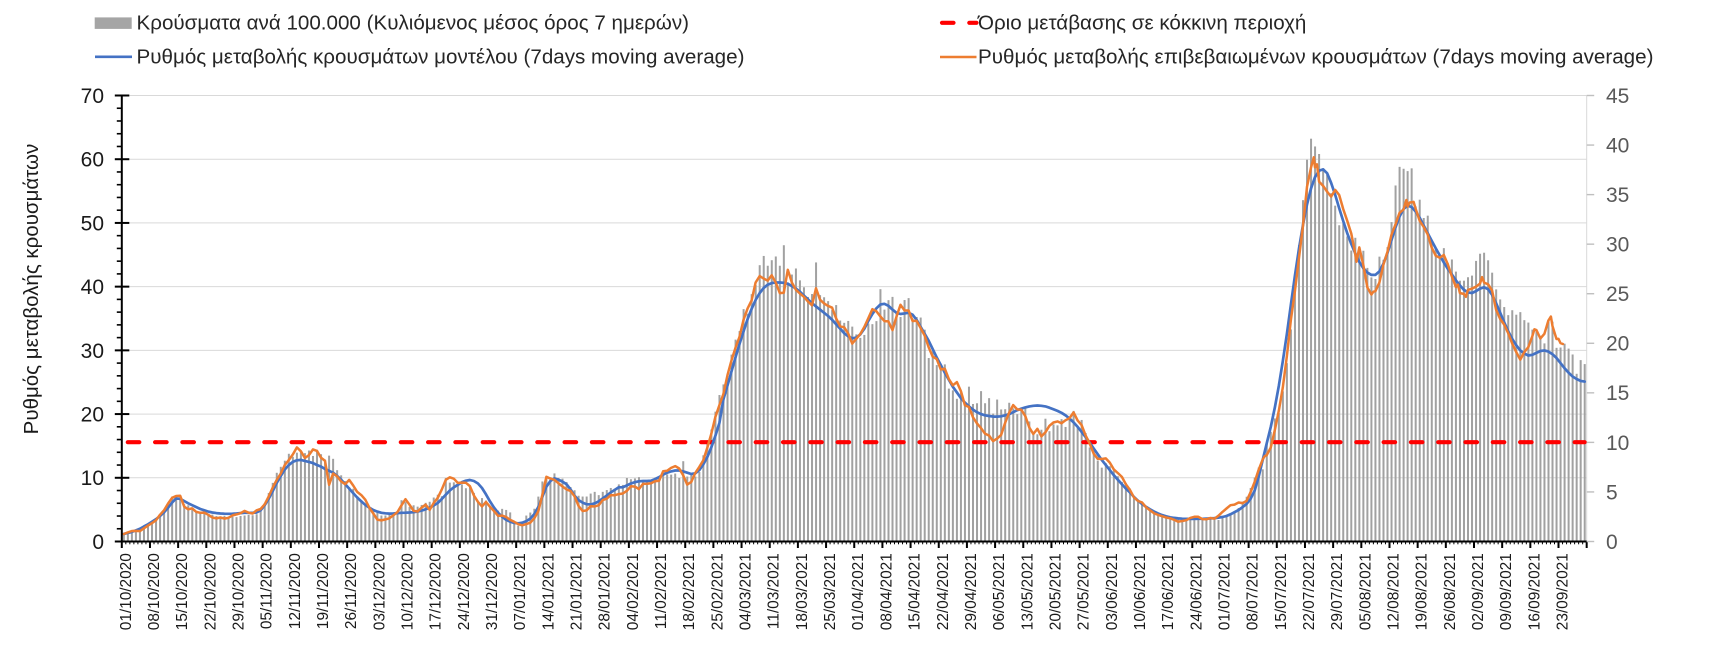 This screenshot has height=646, width=1712. What do you see at coordinates (1337, 591) in the screenshot?
I see `svg-text: 29/07/2021` at bounding box center [1337, 591].